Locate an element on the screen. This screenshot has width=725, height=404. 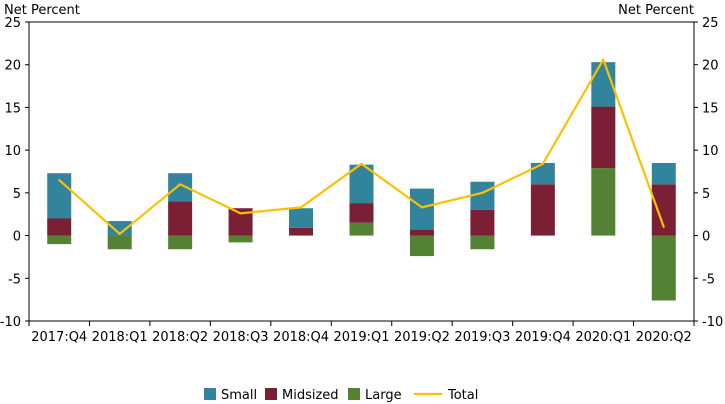
bar-small-2018-q1 is located at coordinates (119, 228).